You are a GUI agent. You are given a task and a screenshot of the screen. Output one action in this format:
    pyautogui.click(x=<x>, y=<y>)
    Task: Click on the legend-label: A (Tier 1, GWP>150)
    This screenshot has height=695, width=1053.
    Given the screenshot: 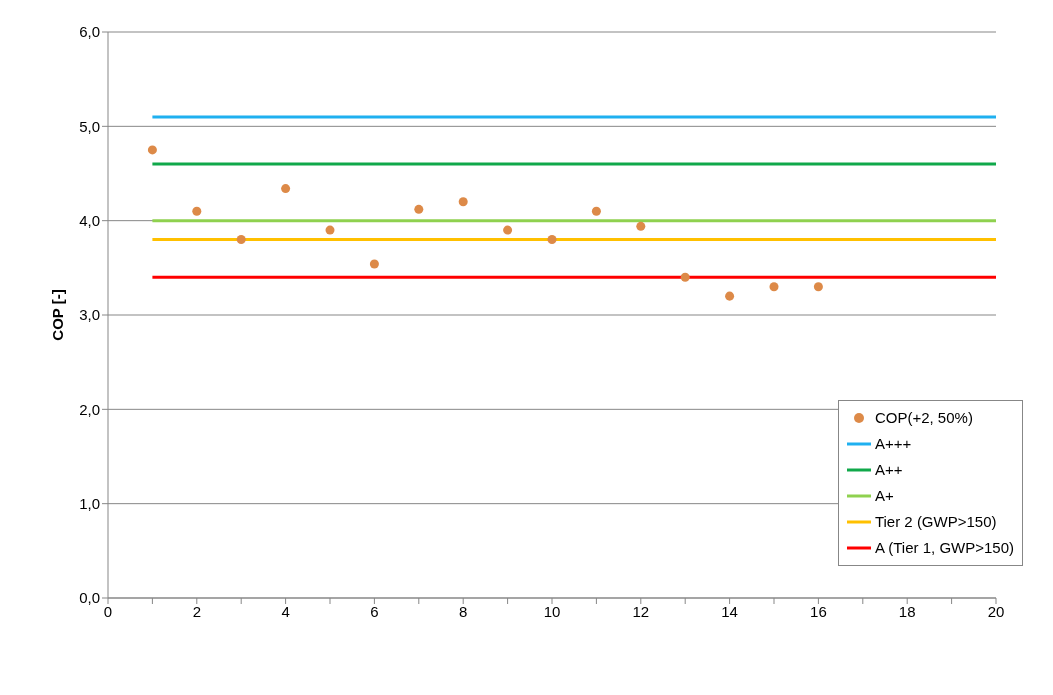 What is the action you would take?
    pyautogui.click(x=944, y=548)
    